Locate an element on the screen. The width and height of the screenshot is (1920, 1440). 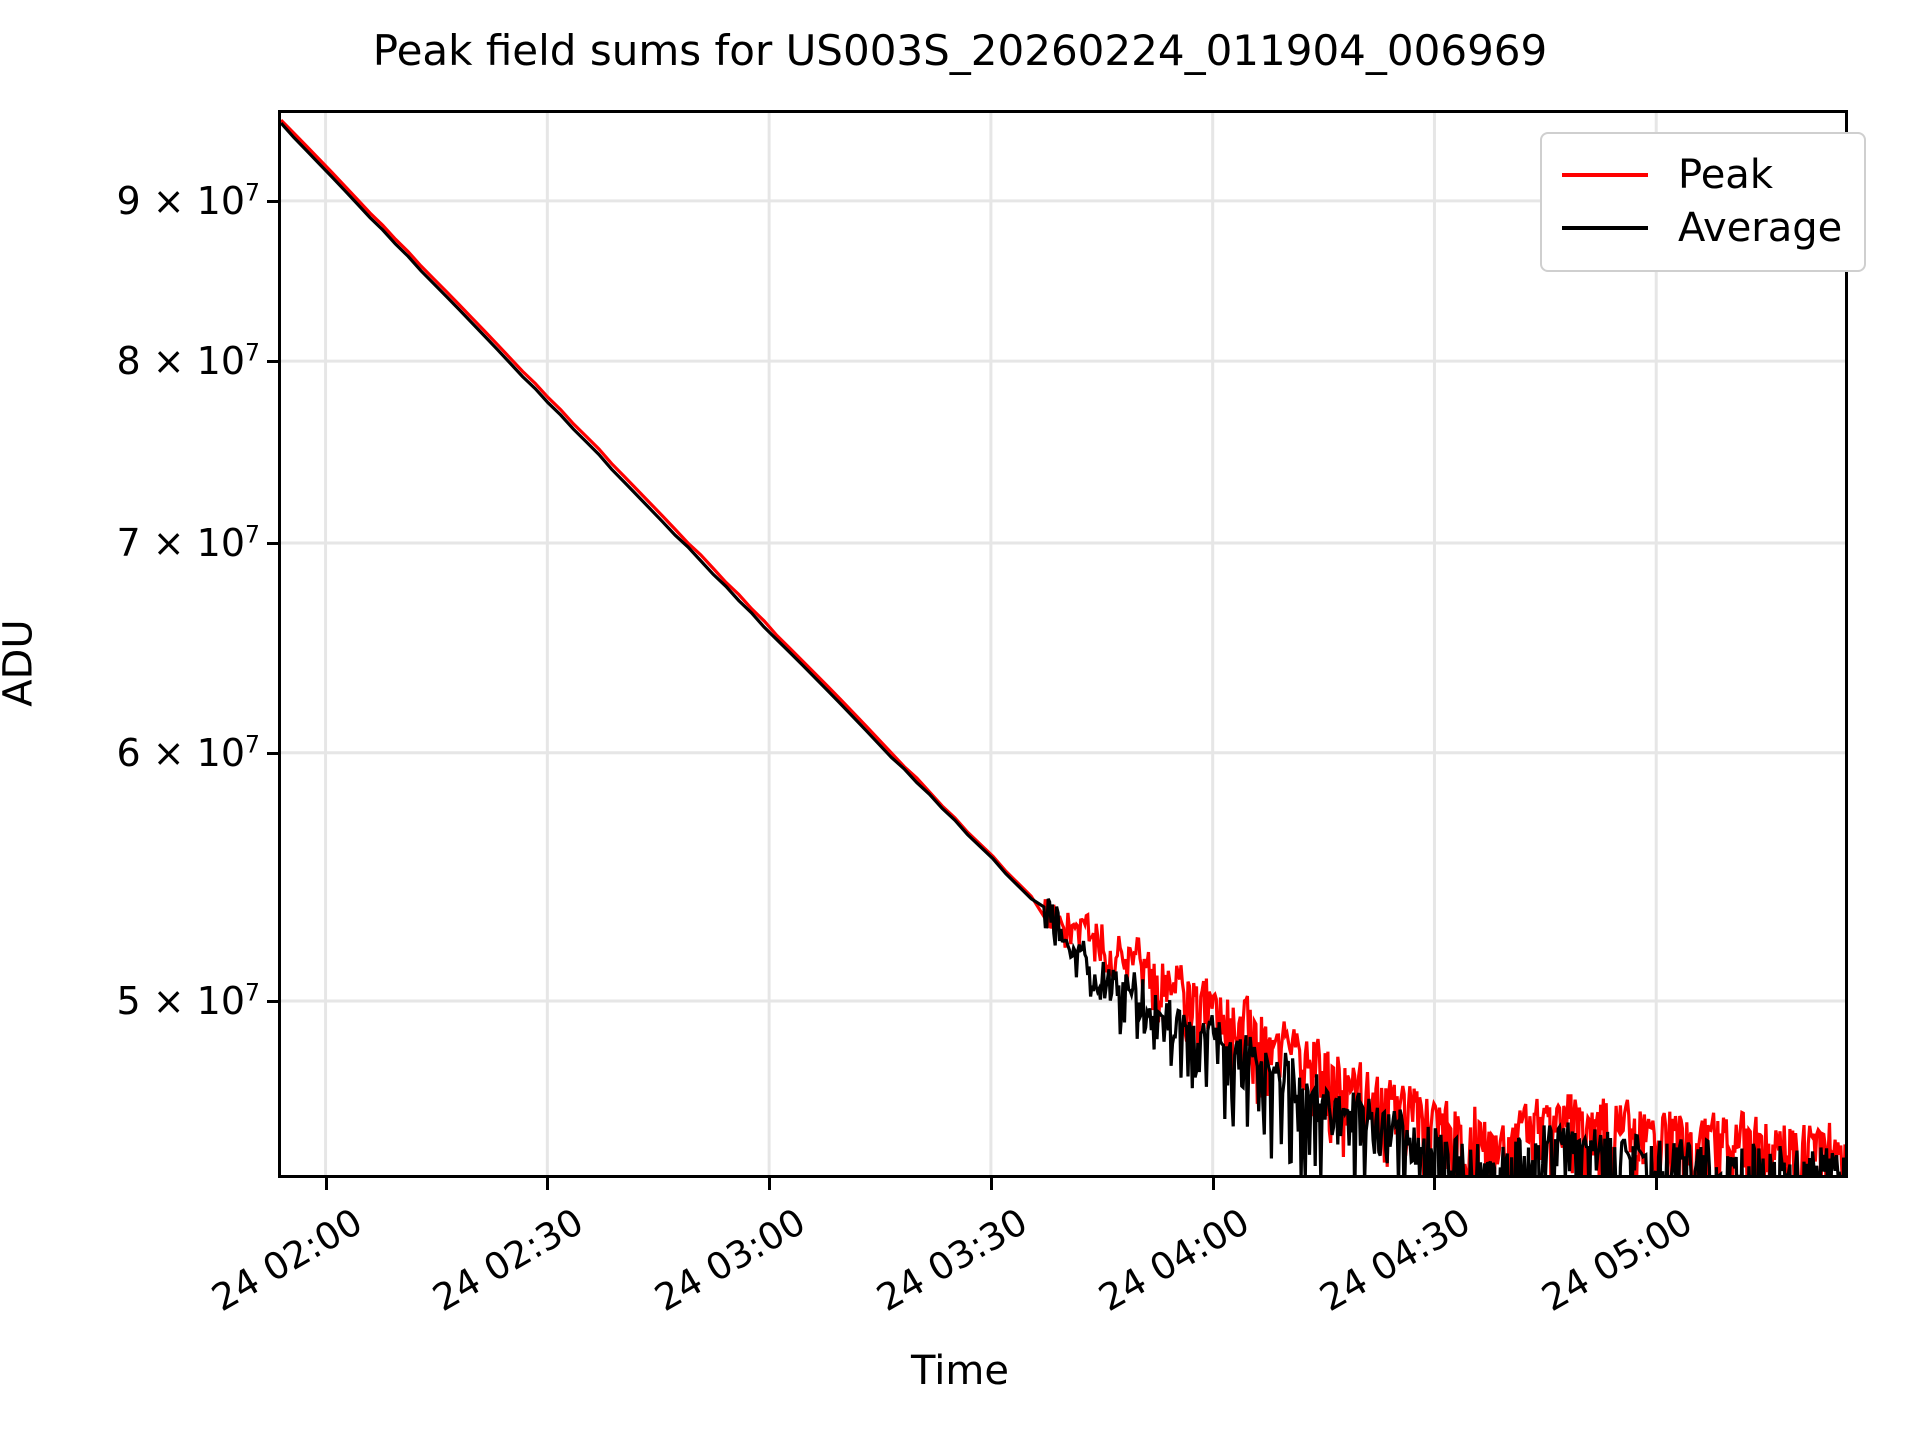
y-tick-label: 8 × 107 is located at coordinates (188, 361).